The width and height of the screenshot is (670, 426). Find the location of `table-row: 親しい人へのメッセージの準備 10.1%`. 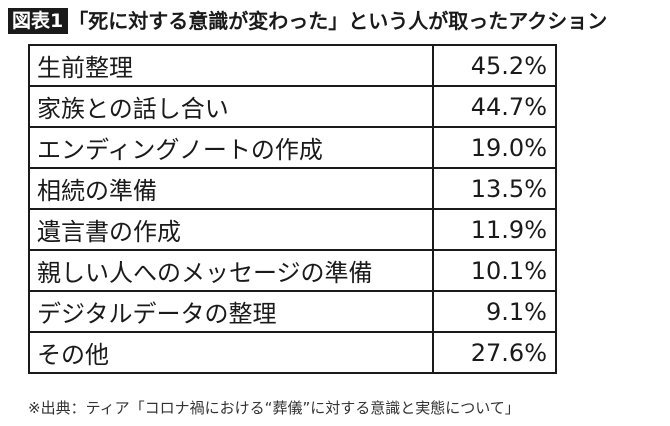

table-row: 親しい人へのメッセージの準備 10.1% is located at coordinates (292, 270).